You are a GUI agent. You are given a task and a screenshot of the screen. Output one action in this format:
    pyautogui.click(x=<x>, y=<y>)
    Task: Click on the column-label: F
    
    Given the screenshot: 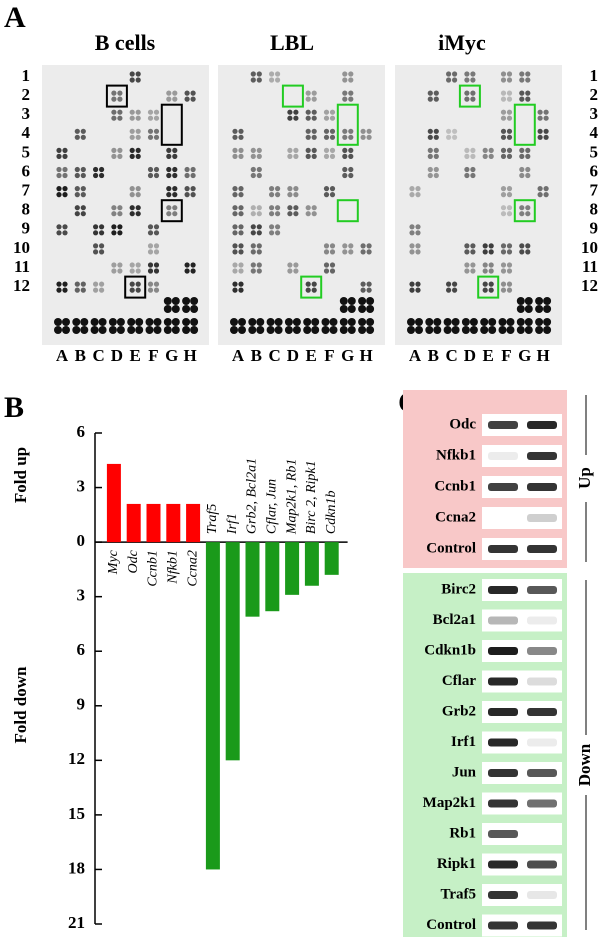 What is the action you would take?
    pyautogui.click(x=506, y=355)
    